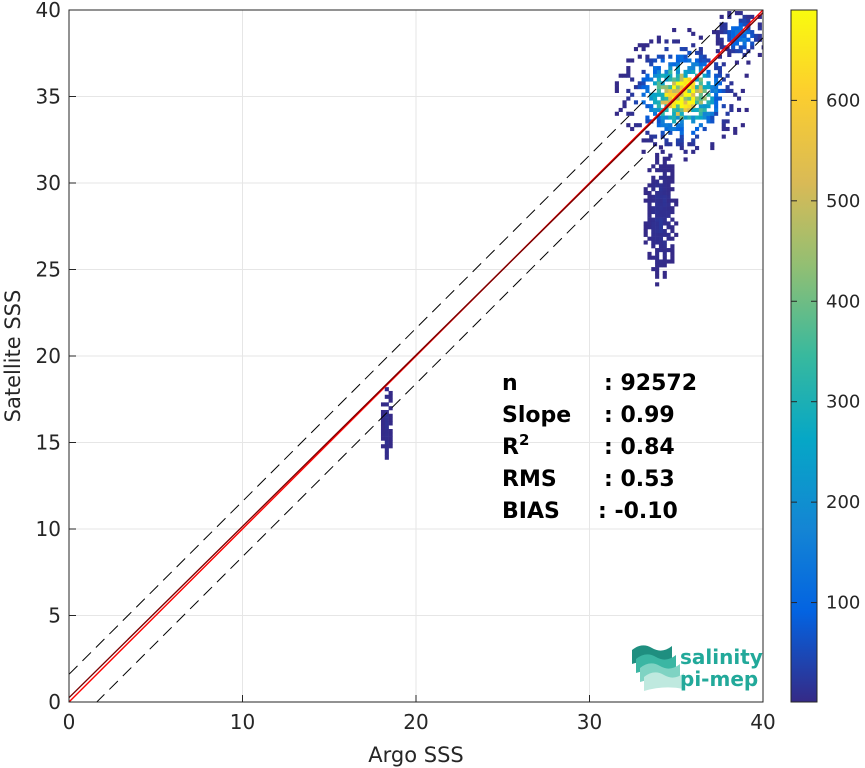  Describe the element at coordinates (721, 657) in the screenshot. I see `logo-line1: salinity` at that location.